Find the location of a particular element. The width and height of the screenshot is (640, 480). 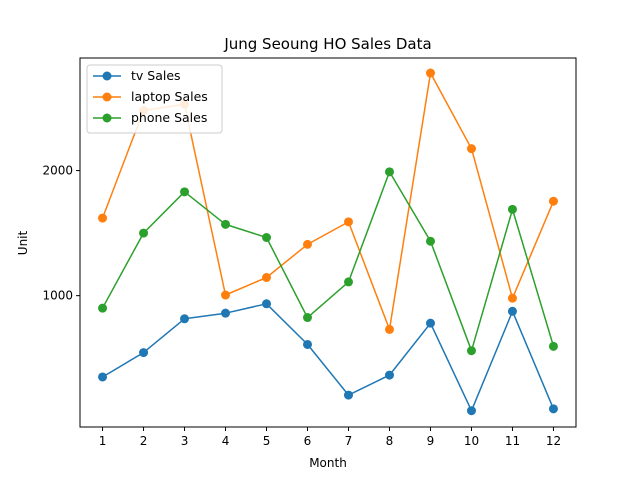

legend: tv Sales laptop Sales phone Sales is located at coordinates (154, 99).